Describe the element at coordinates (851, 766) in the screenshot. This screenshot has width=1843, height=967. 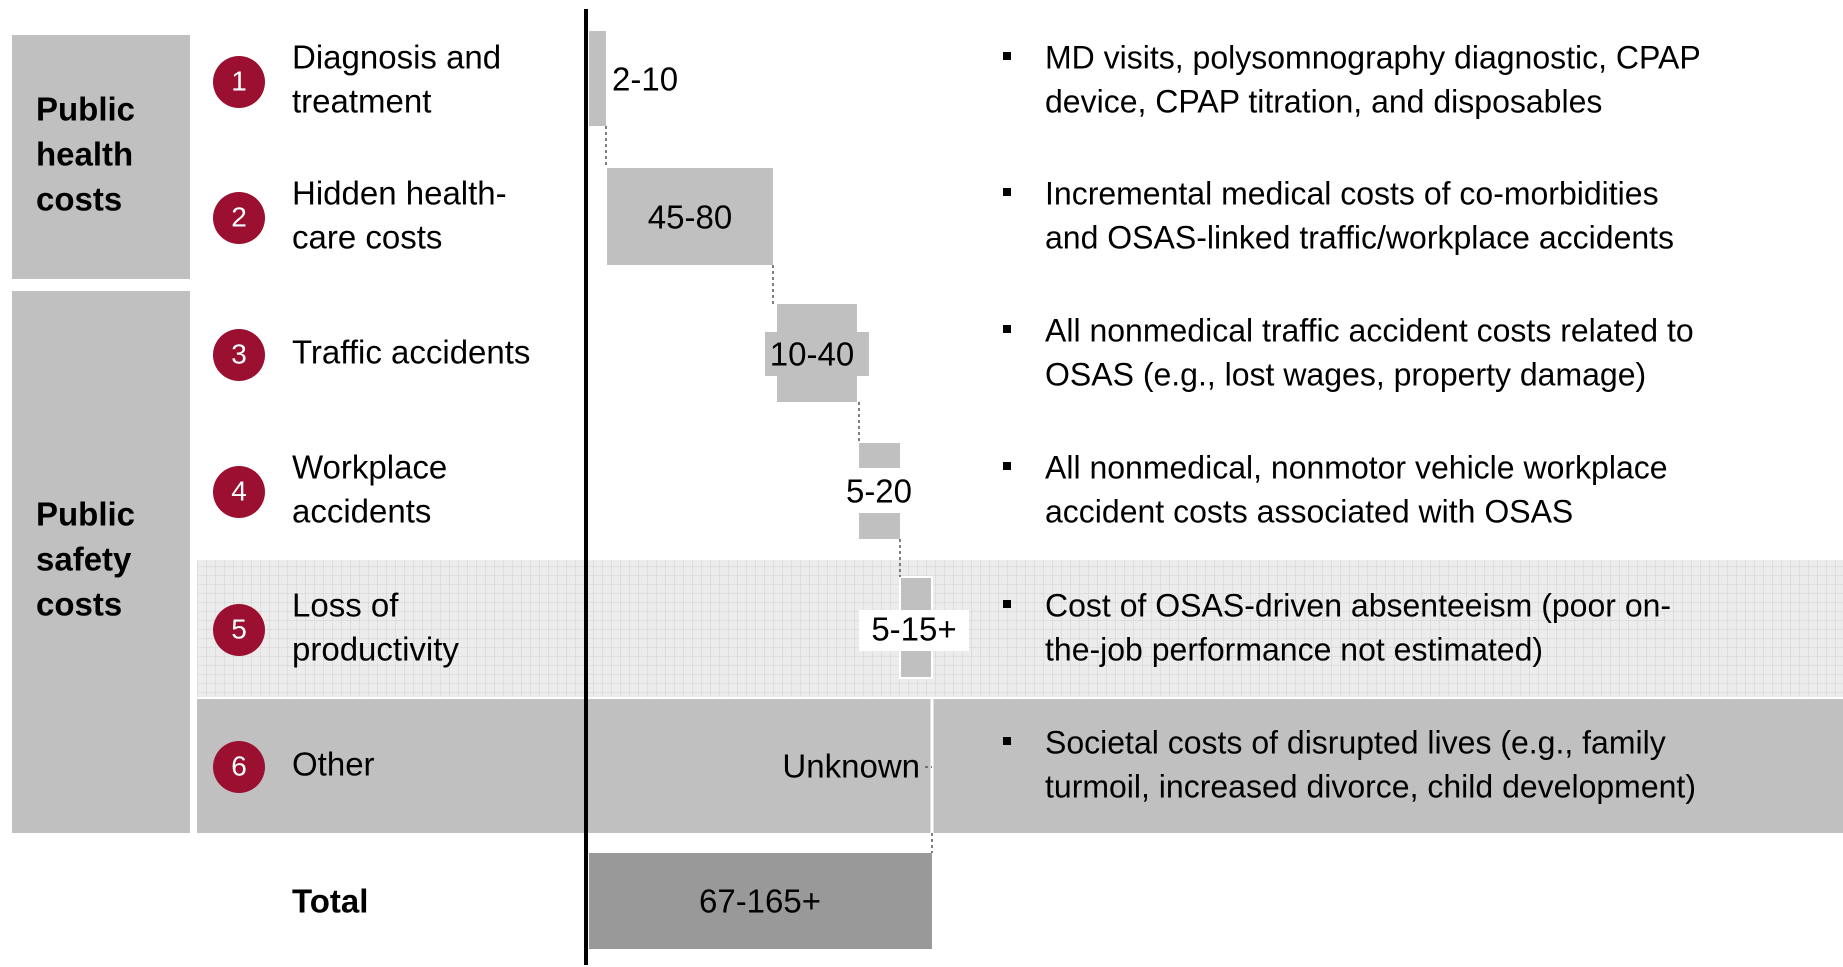
I see `row-value: Unknown` at that location.